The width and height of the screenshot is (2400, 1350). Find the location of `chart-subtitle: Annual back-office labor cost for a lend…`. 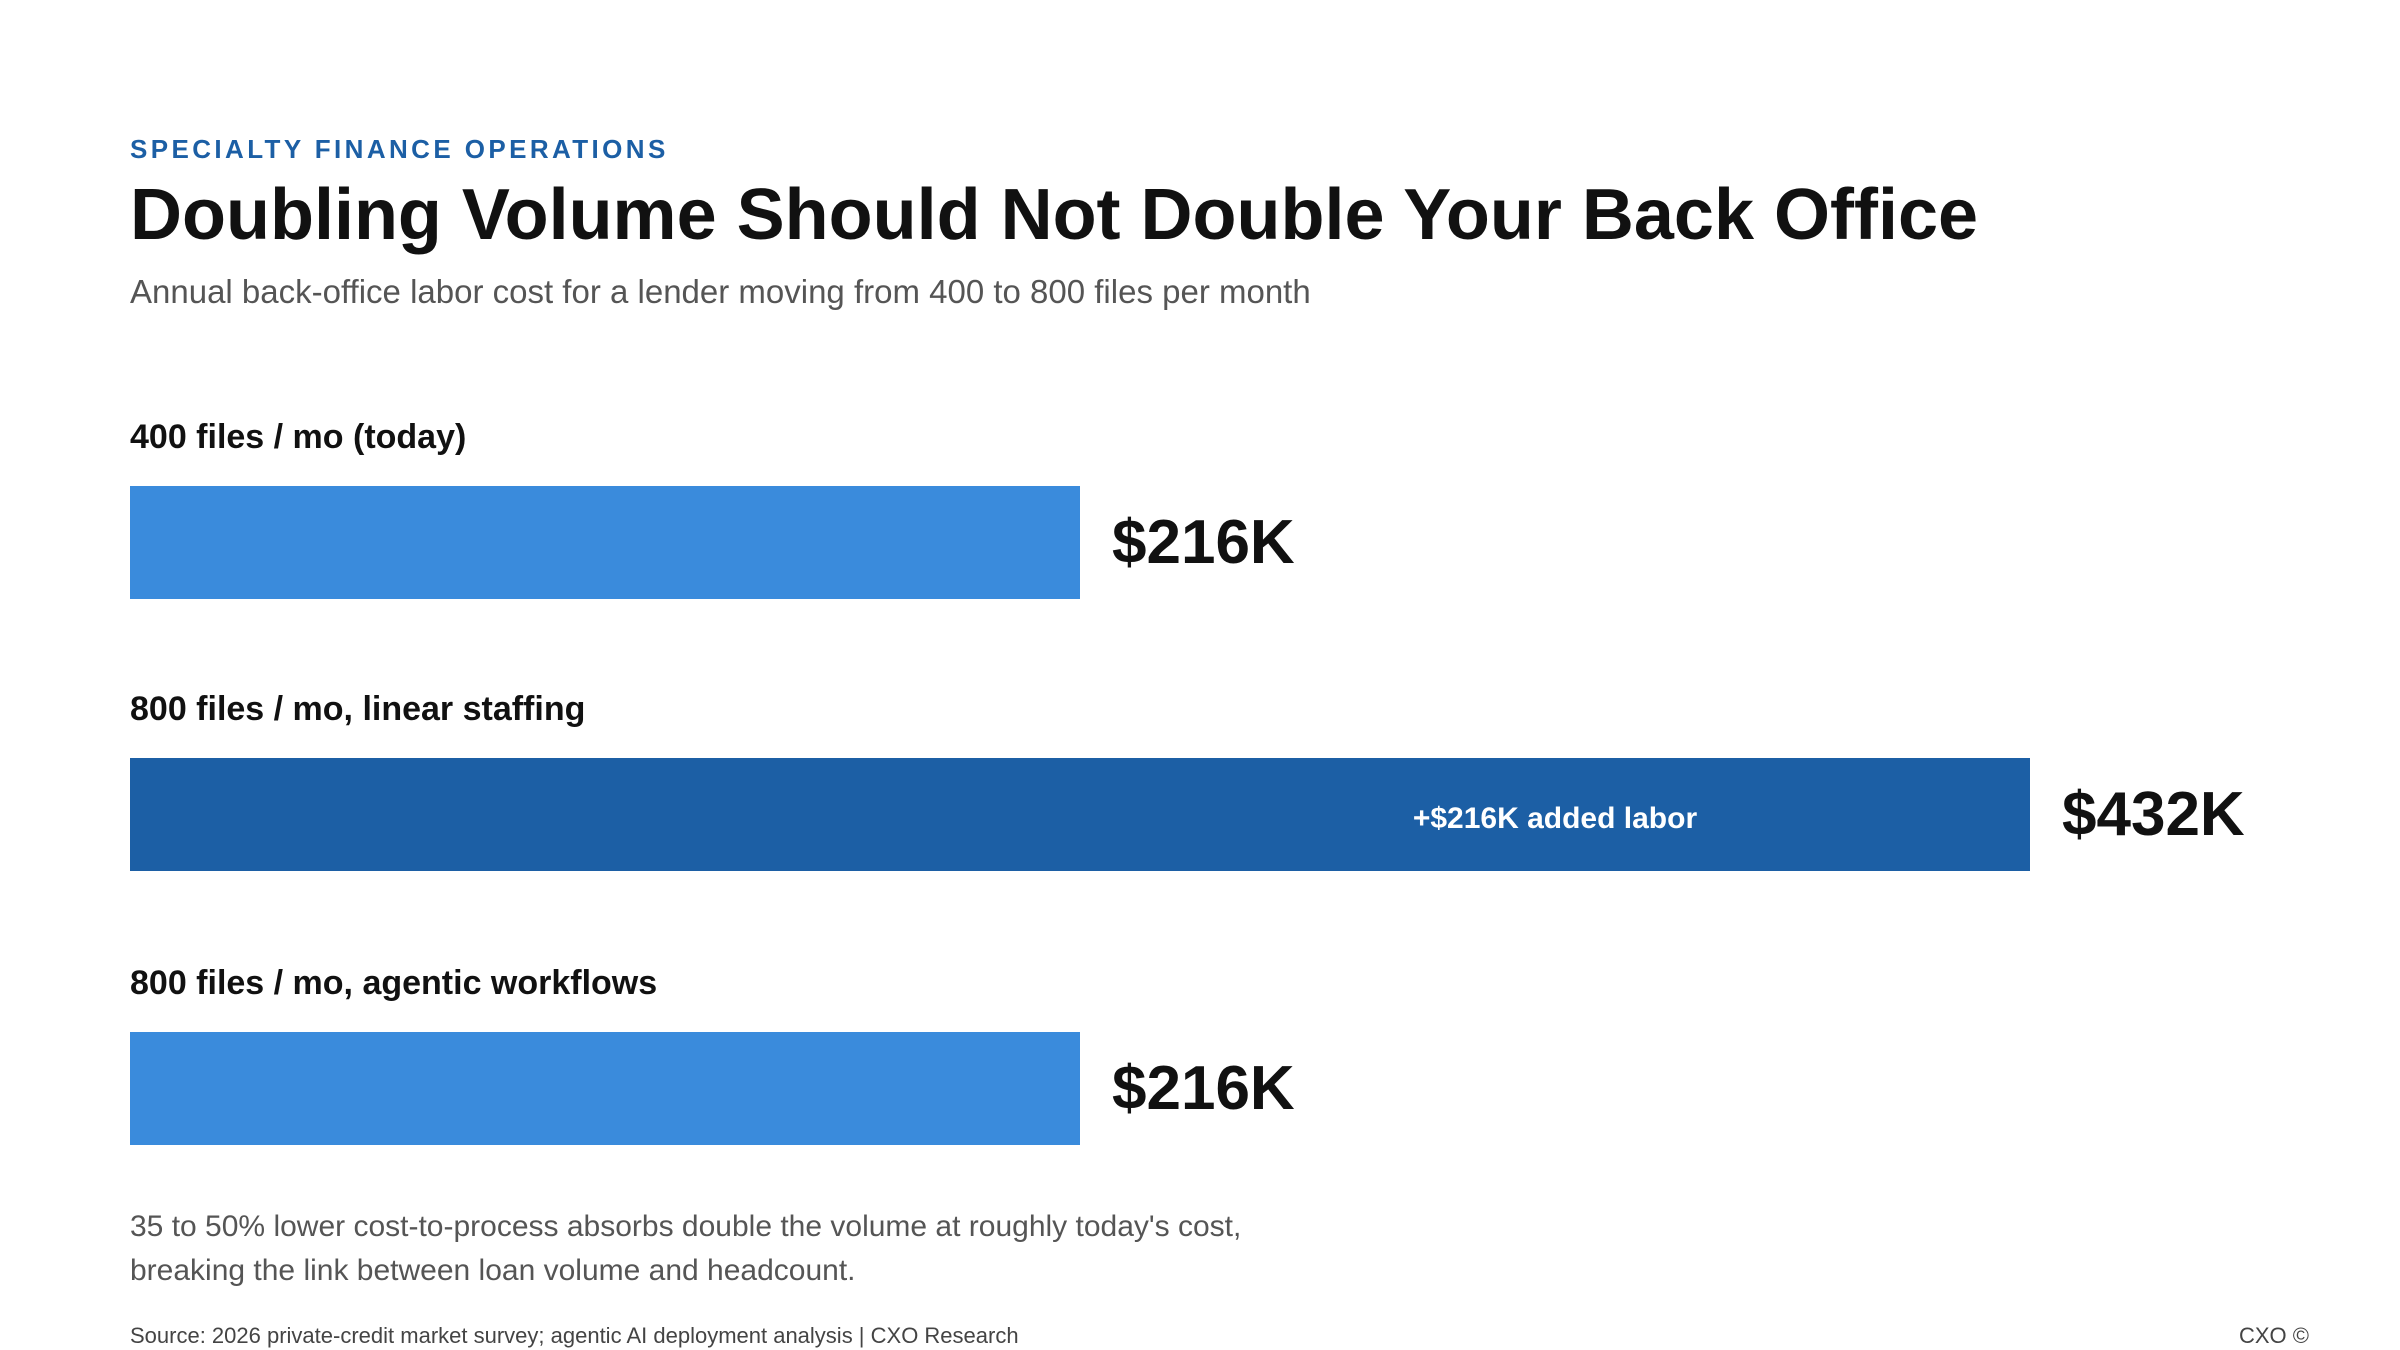

chart-subtitle: Annual back-office labor cost for a lend… is located at coordinates (720, 291).